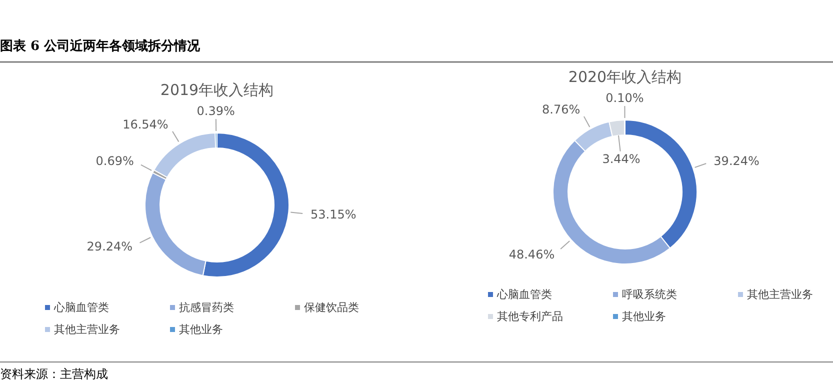 The height and width of the screenshot is (382, 833). What do you see at coordinates (145, 125) in the screenshot?
I see `data-label: 16.54%` at bounding box center [145, 125].